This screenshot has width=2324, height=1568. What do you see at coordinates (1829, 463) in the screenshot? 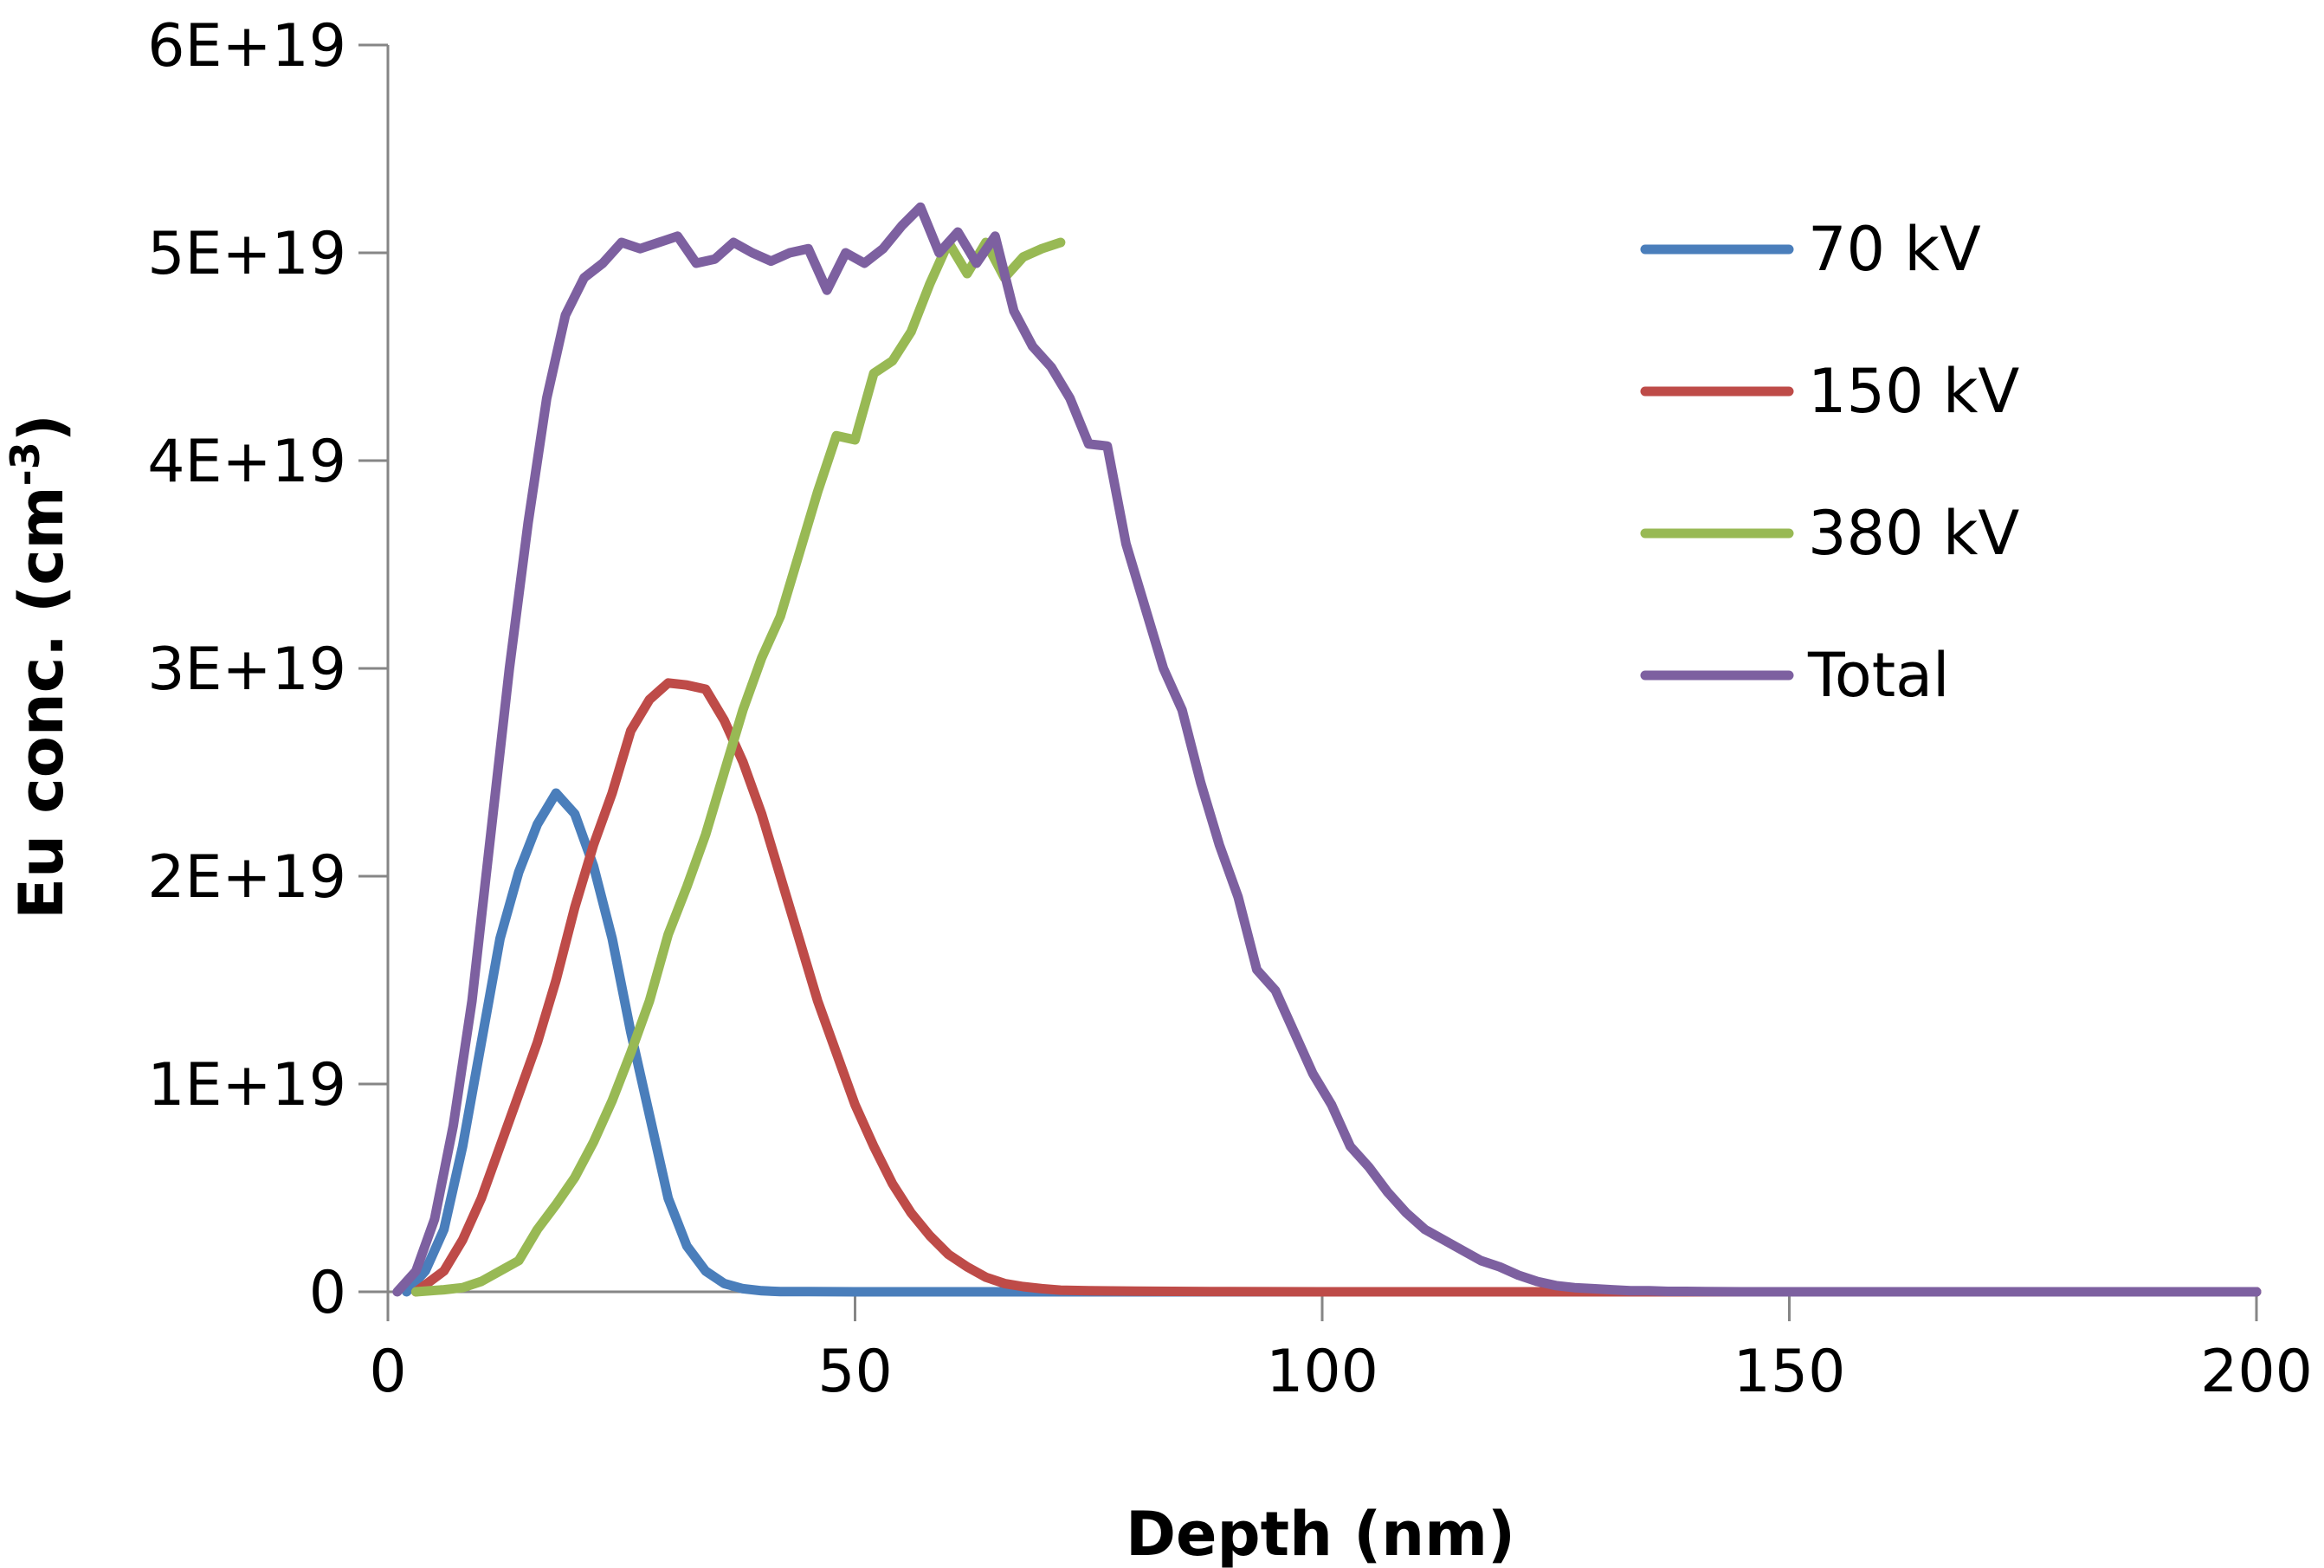
I see `legend: 70 kV 150 kV 380 kV Total` at bounding box center [1829, 463].